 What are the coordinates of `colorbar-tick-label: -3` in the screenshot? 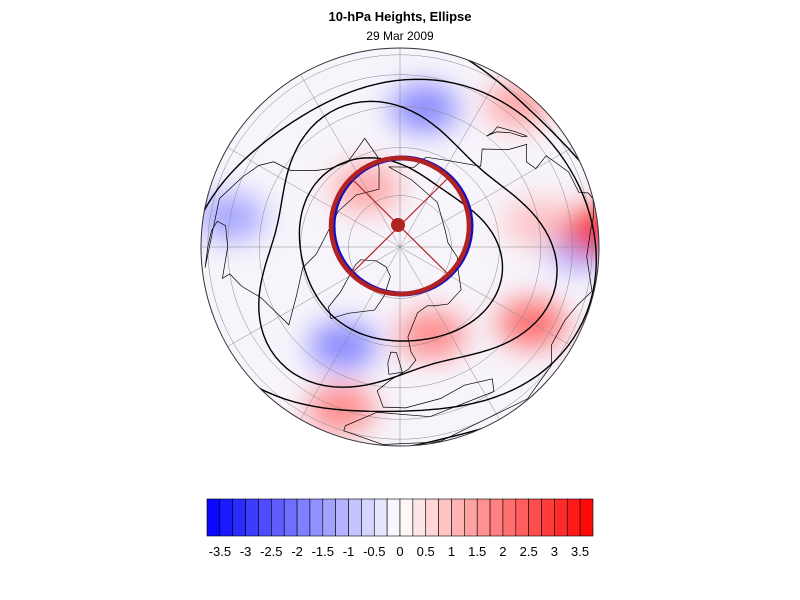 It's located at (246, 551).